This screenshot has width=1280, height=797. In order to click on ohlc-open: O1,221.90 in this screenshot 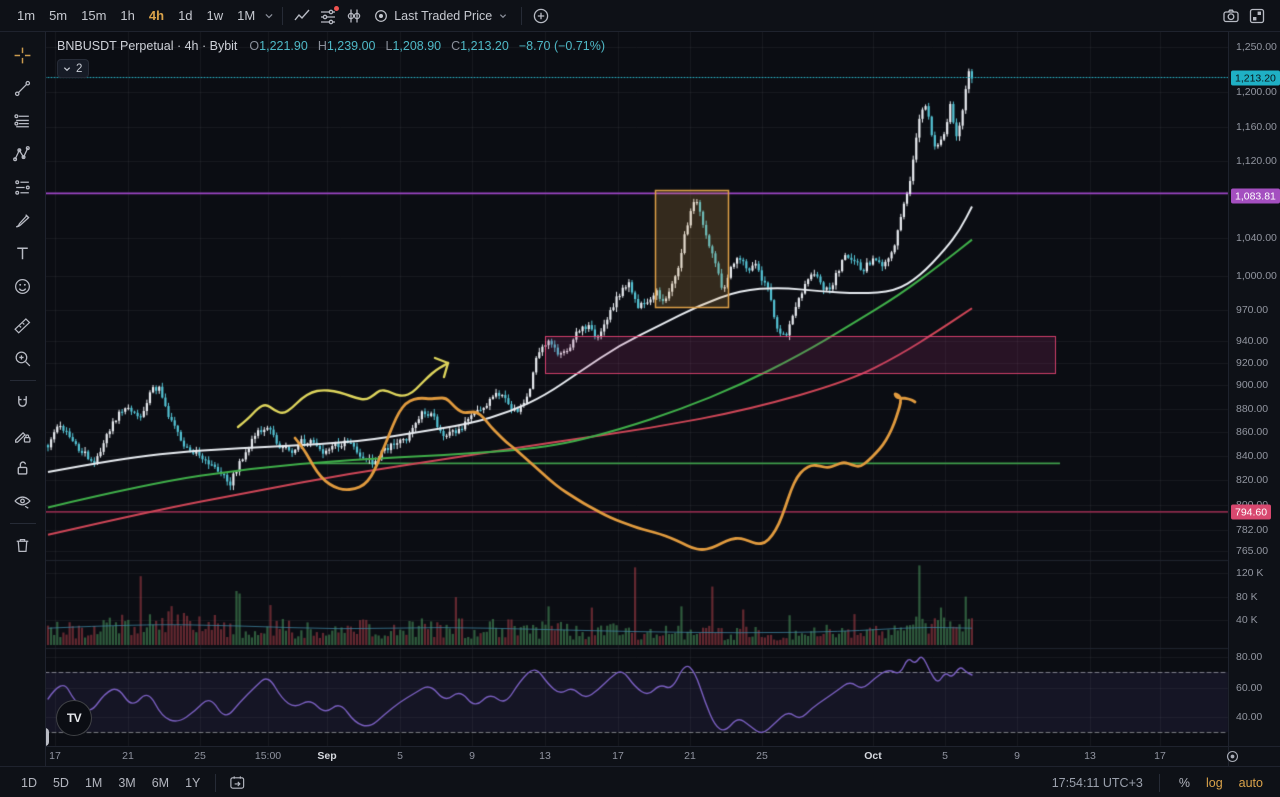, I will do `click(278, 46)`.